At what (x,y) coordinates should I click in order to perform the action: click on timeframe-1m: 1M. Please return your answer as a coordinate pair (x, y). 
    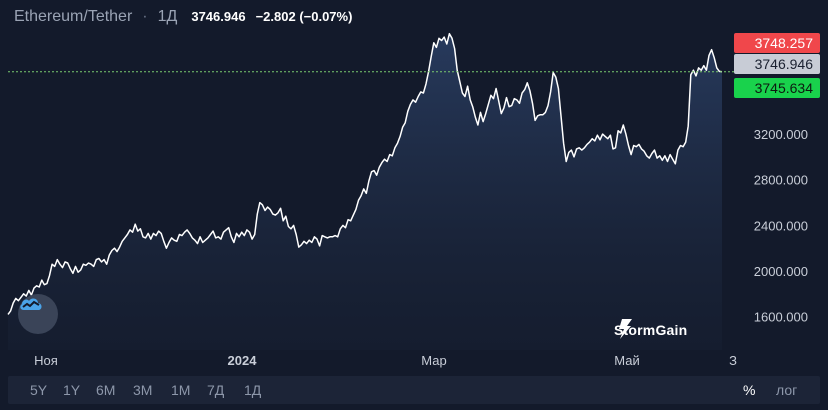
    Looking at the image, I should click on (181, 390).